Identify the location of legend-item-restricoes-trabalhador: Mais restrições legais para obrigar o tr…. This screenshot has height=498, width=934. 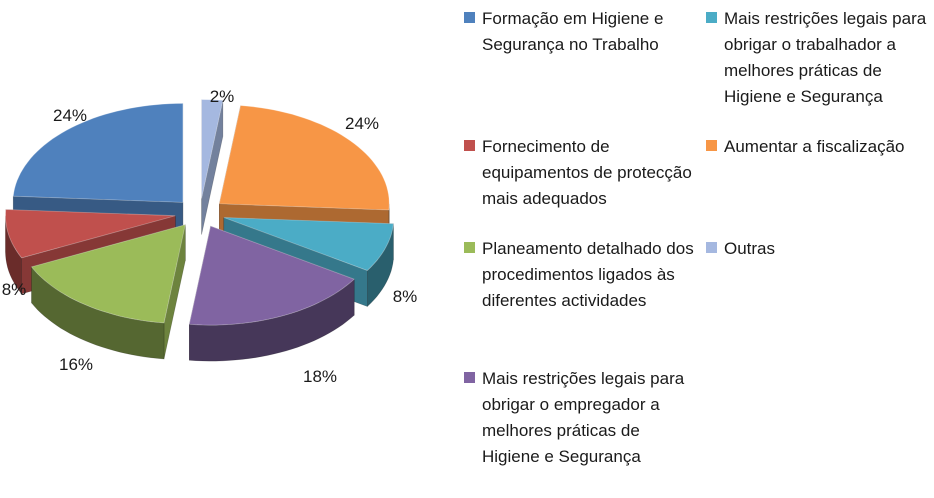
(819, 58).